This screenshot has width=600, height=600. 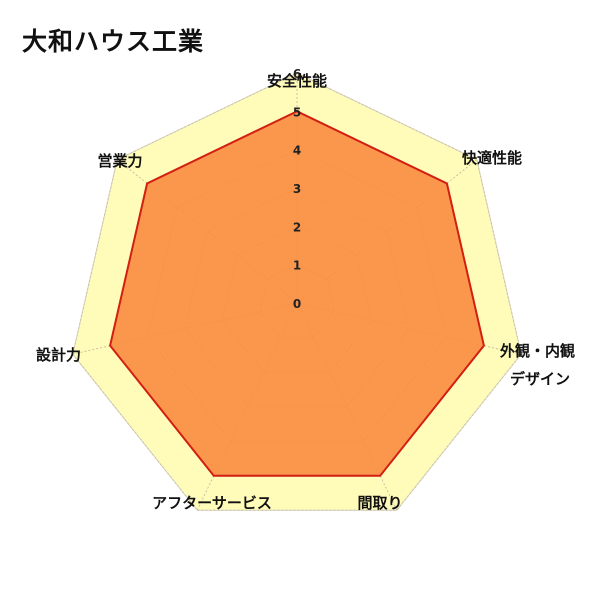 I want to click on tick-label: 6, so click(x=297, y=74).